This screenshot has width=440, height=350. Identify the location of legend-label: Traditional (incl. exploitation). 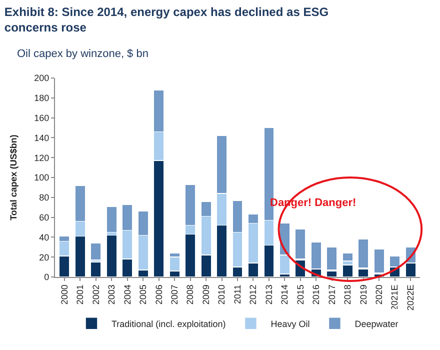
(169, 323).